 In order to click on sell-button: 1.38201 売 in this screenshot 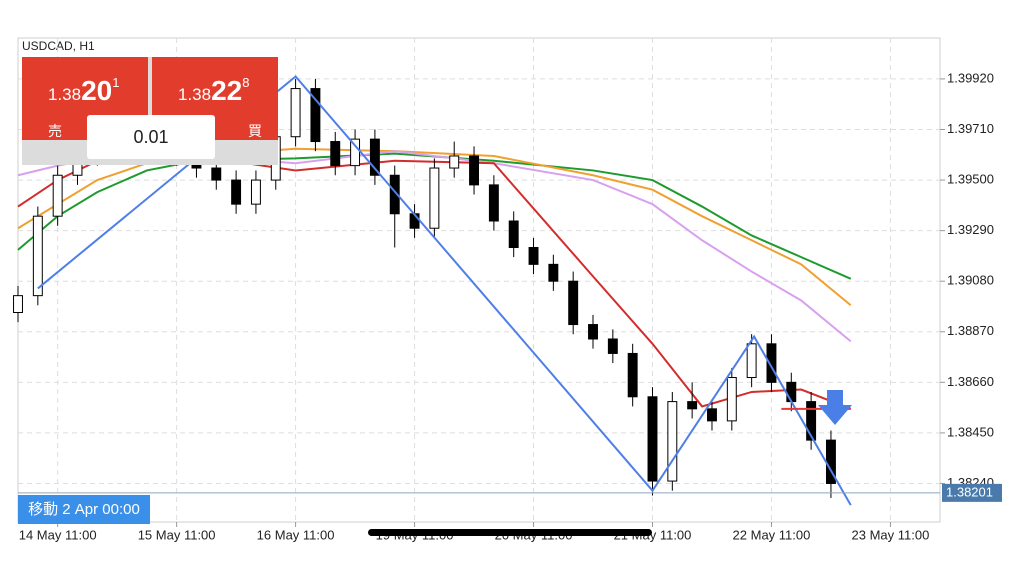, I will do `click(85, 98)`.